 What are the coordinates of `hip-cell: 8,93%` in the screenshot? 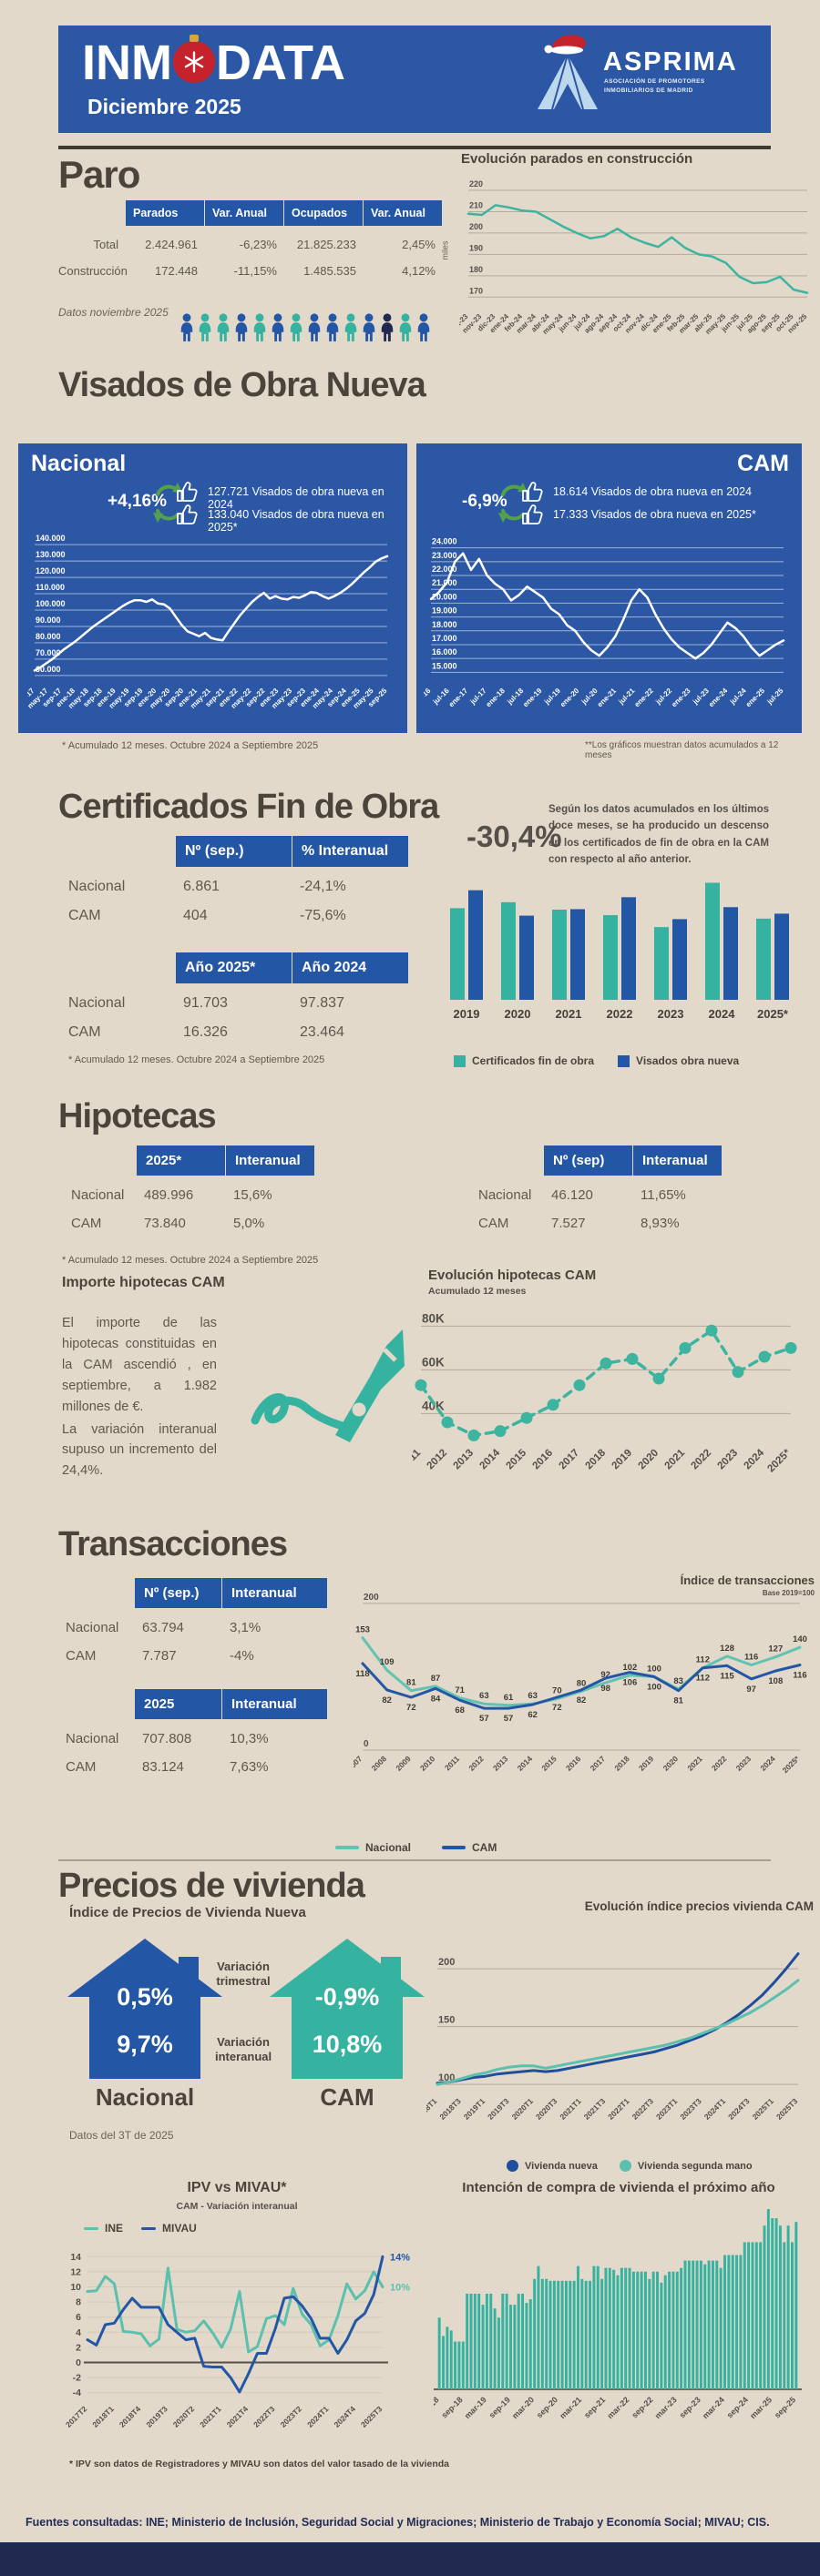 It's located at (660, 1223).